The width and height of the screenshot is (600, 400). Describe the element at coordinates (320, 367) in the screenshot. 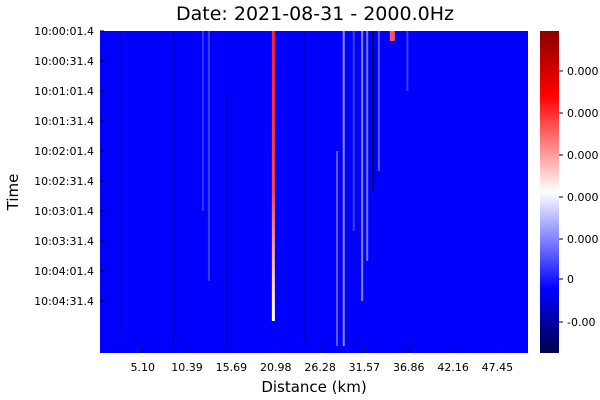

I see `x-tick-label: 26.28` at that location.